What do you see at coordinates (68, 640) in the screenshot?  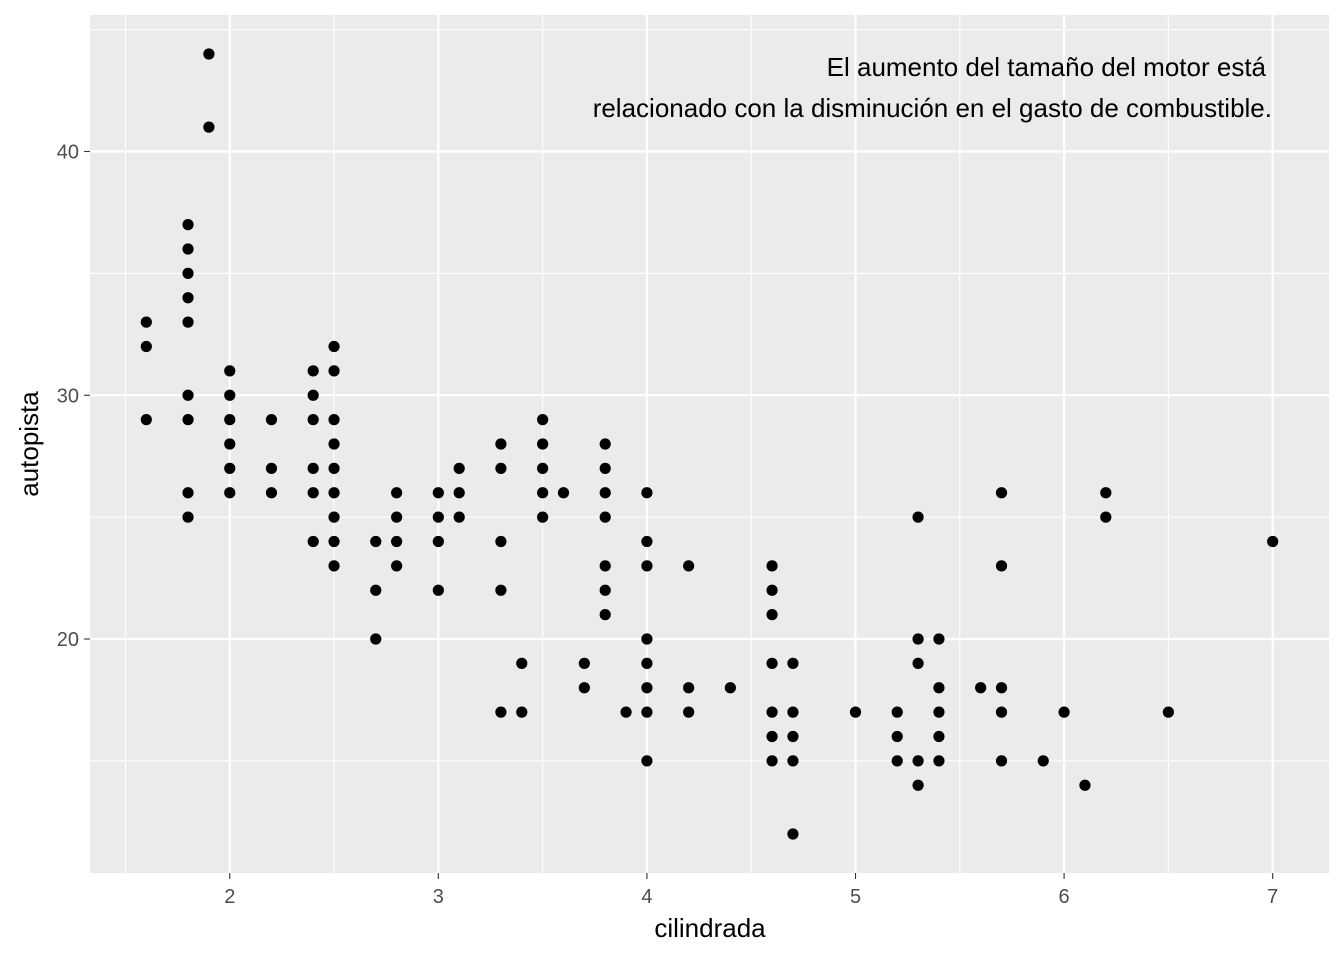 I see `y-tick-label: 20` at bounding box center [68, 640].